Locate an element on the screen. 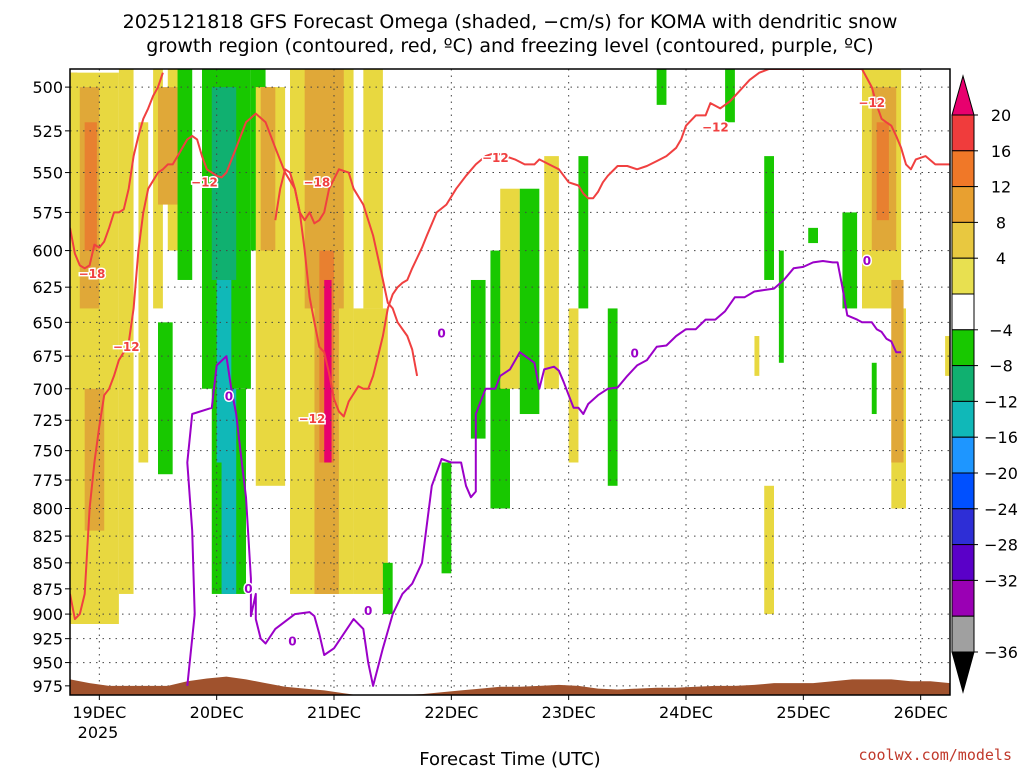 Image resolution: width=1024 pixels, height=768 pixels. y-tick-label: 975 is located at coordinates (47, 686).